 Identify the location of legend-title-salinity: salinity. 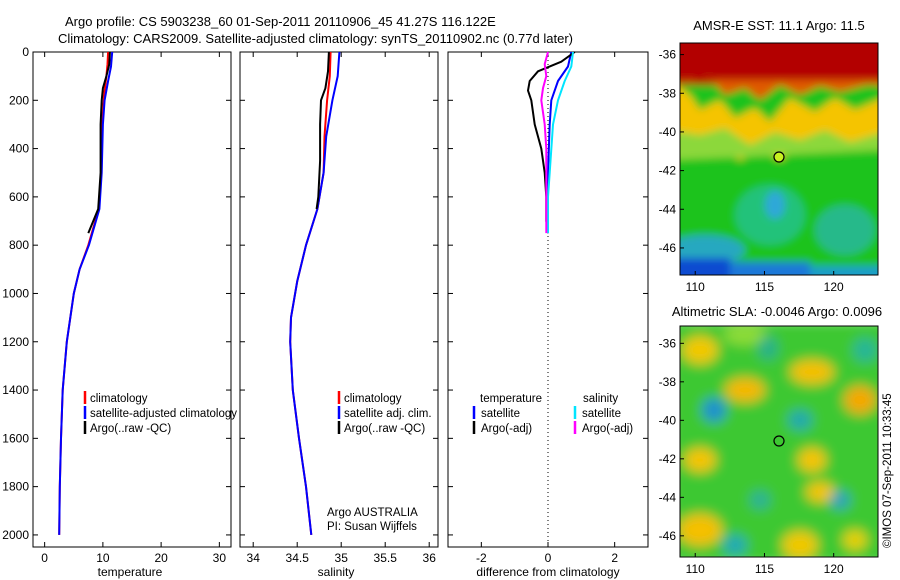
(600, 399).